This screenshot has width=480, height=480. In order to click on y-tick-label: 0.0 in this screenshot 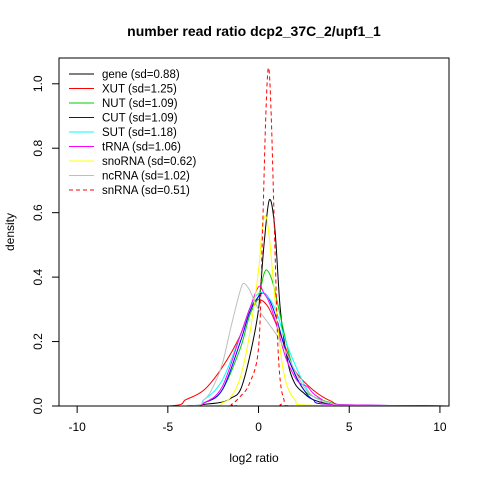, I will do `click(38, 405)`.